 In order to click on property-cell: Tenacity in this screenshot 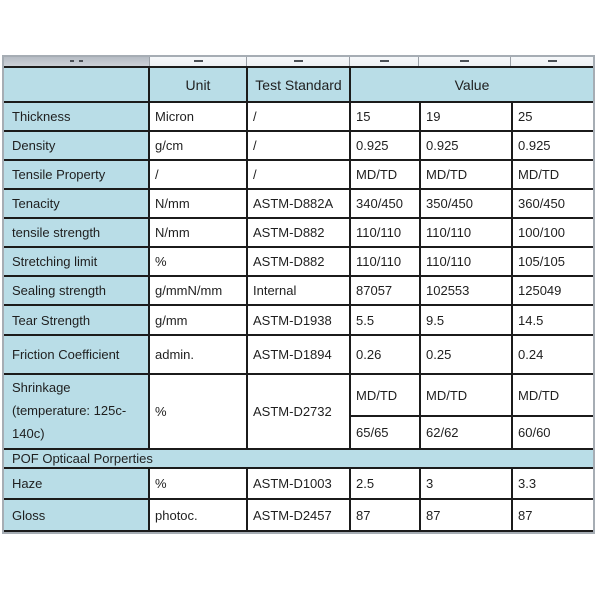, I will do `click(76, 203)`.